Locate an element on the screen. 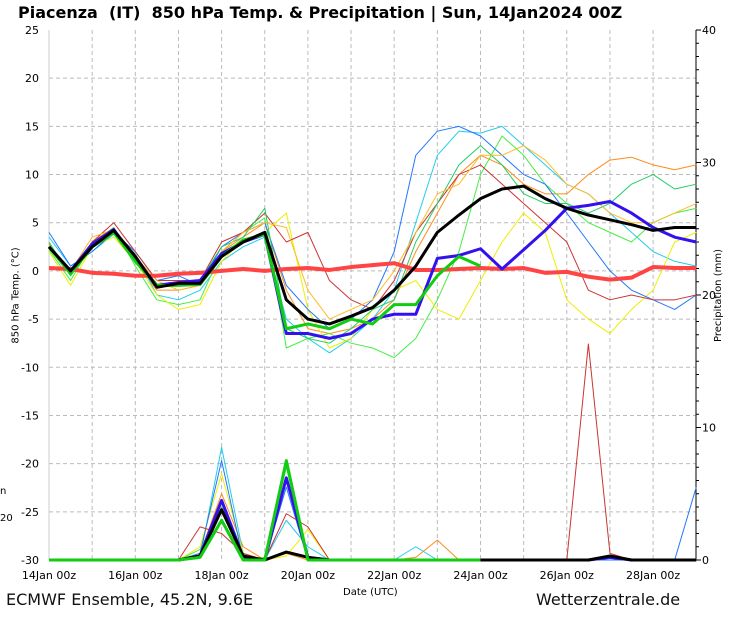 This screenshot has width=736, height=620. y-tick-label: -30 is located at coordinates (30, 560).